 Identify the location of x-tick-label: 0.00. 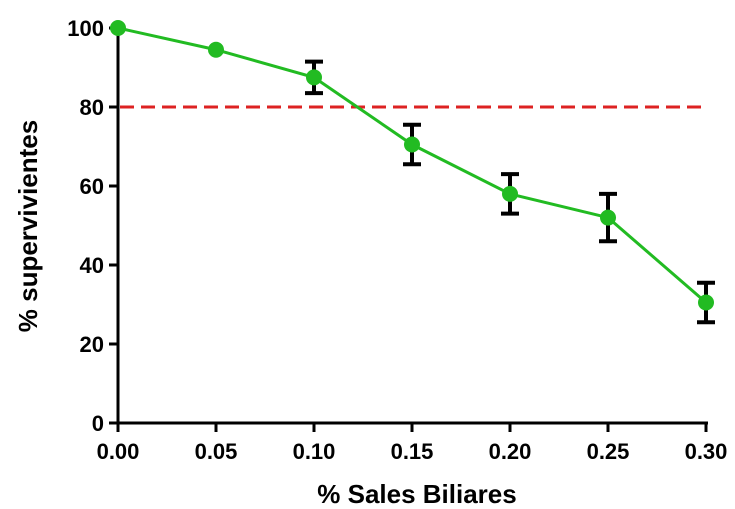
(118, 451).